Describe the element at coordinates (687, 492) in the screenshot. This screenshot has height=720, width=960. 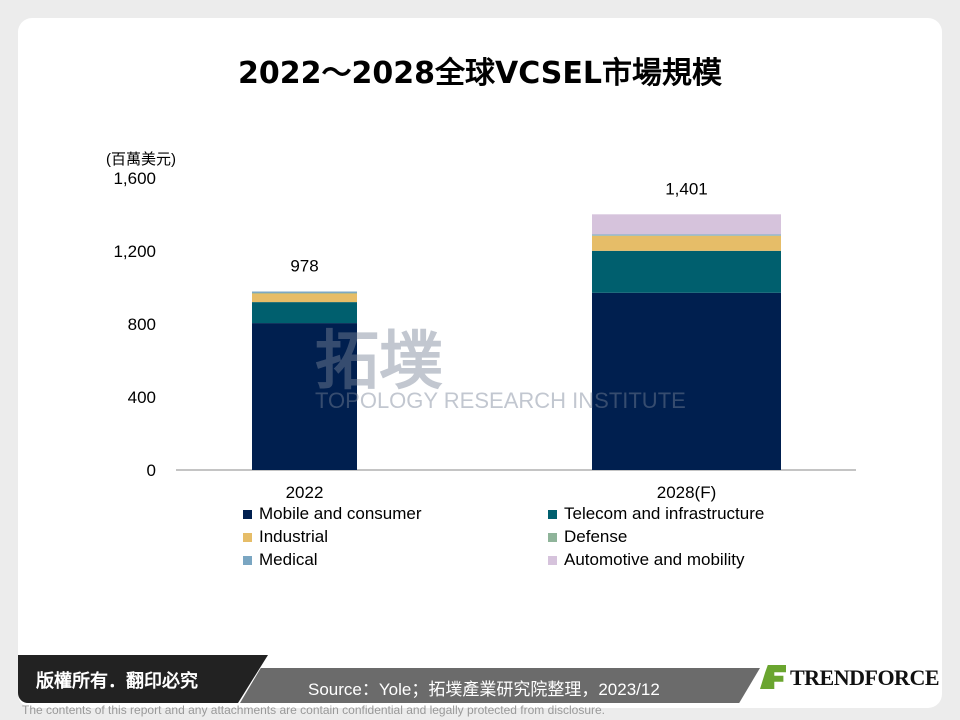
I see `x-tick-label: 2028(F)` at that location.